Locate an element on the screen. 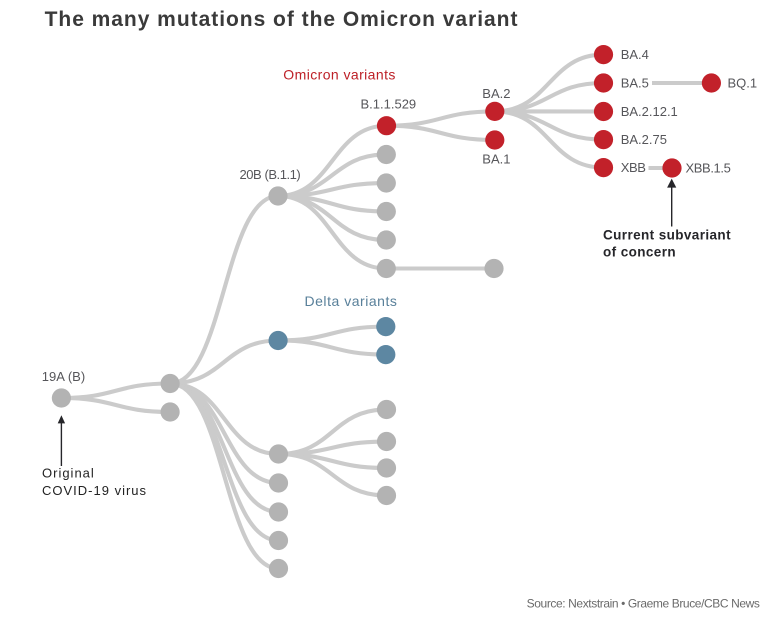 The image size is (771, 623). svg-text: XBB.1.5 is located at coordinates (708, 168).